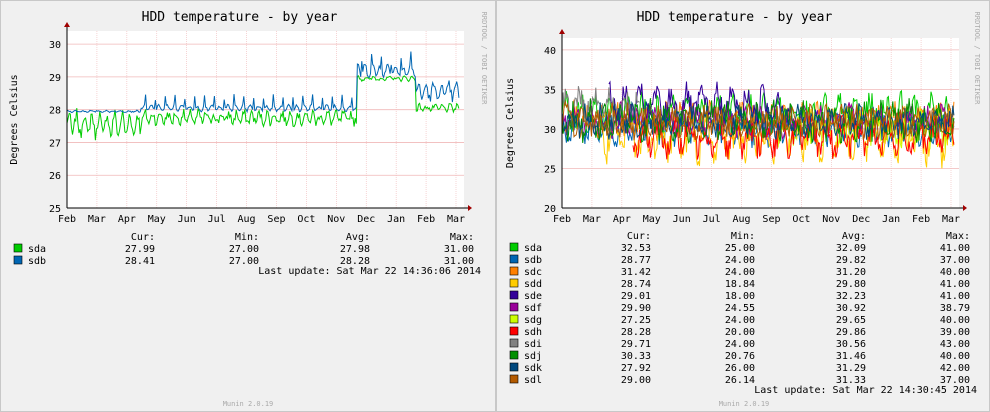 The height and width of the screenshot is (412, 990). What do you see at coordinates (636, 272) in the screenshot?
I see `legend-cur-value: 31.42` at bounding box center [636, 272].